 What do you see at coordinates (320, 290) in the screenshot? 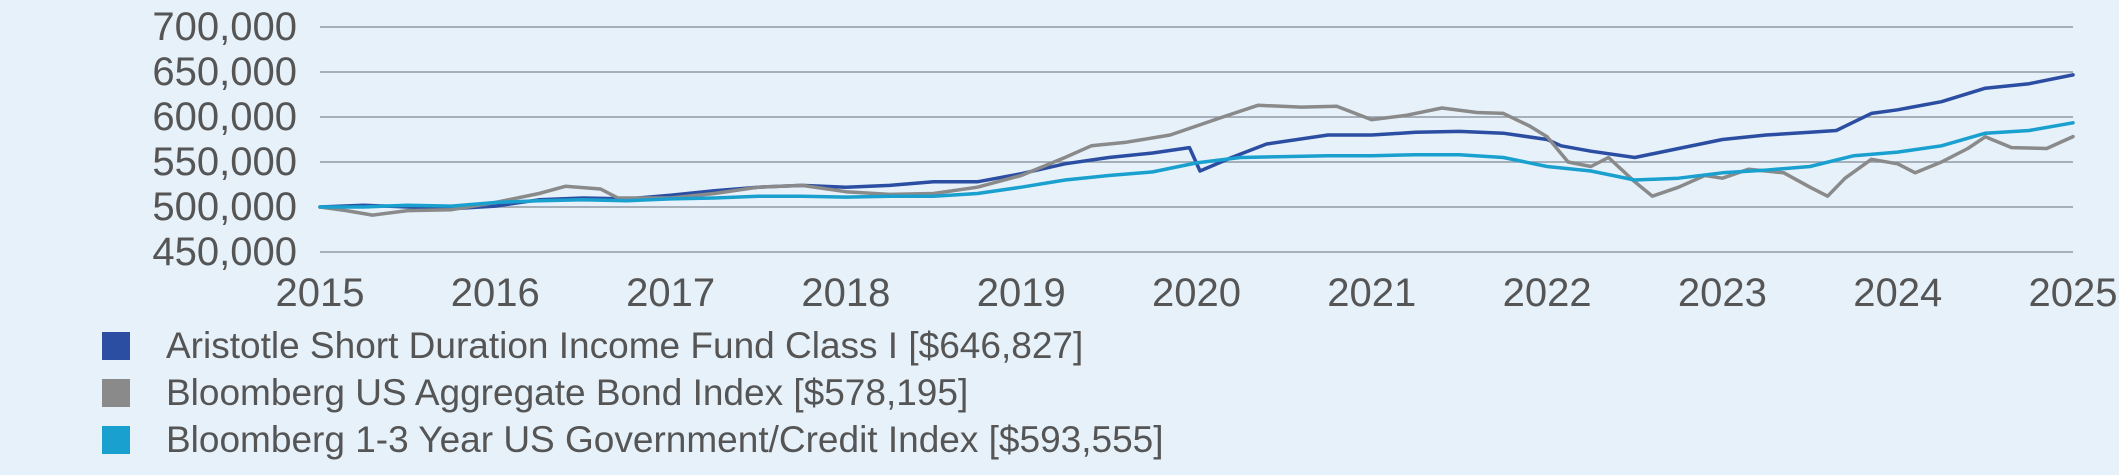
I see `x-tick-label: 2015` at bounding box center [320, 290].